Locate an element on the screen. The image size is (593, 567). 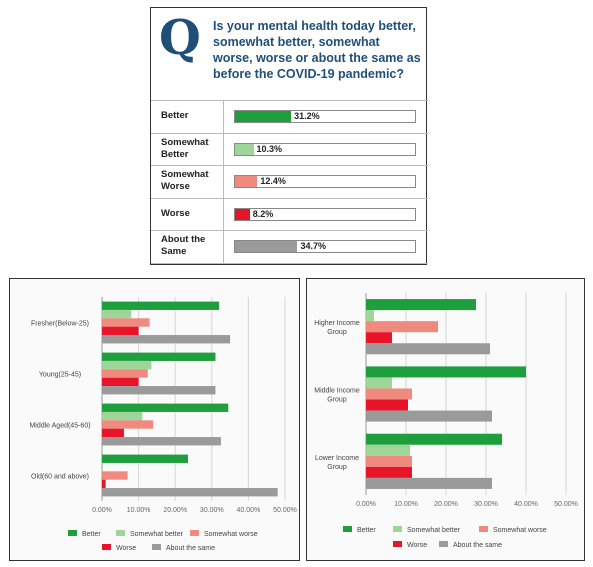
legend-label: Somewhat better is located at coordinates (434, 530).